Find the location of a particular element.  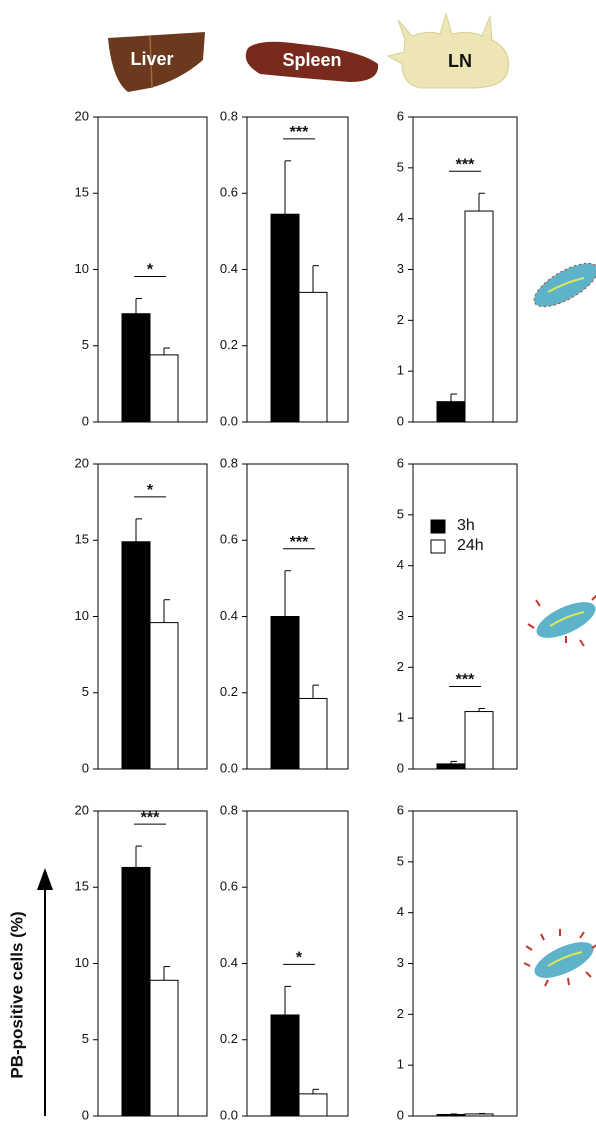

organ-label: LN is located at coordinates (460, 61).